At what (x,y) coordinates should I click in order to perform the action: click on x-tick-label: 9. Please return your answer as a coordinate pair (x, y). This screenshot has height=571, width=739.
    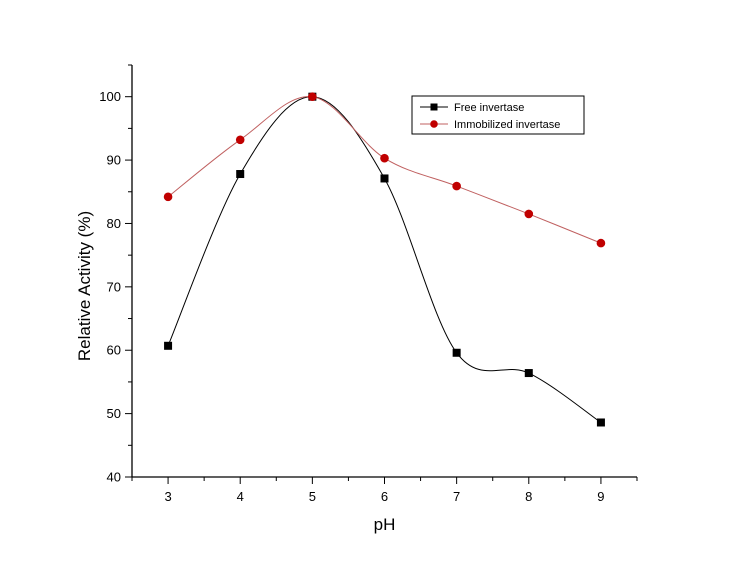
    Looking at the image, I should click on (600, 496).